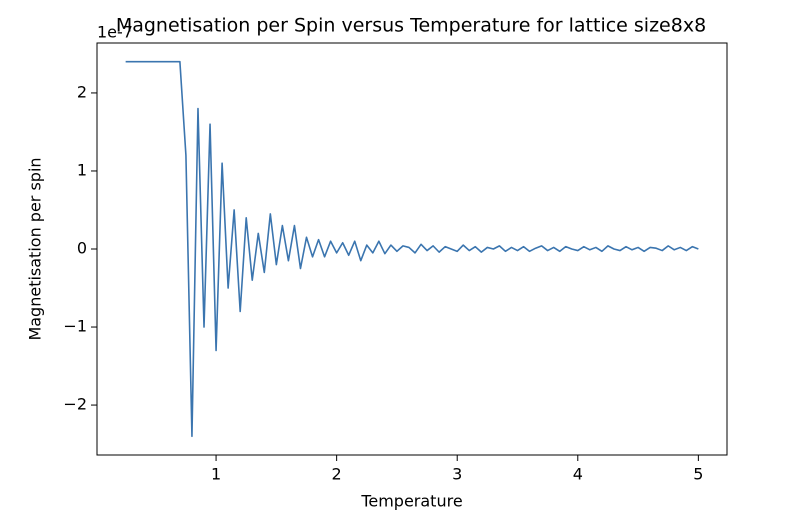 The image size is (800, 524). I want to click on x-tick-label: 4, so click(578, 474).